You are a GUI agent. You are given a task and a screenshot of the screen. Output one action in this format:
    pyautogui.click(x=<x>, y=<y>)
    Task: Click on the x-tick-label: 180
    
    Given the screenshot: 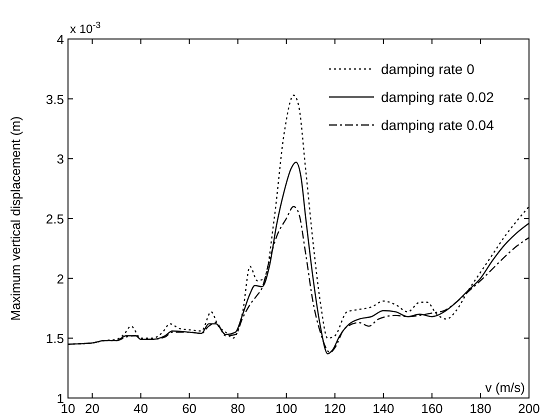 What is the action you would take?
    pyautogui.click(x=481, y=408)
    